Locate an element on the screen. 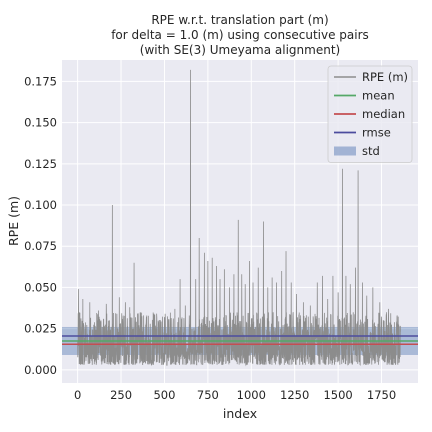  x-axis-label: index is located at coordinates (240, 413).